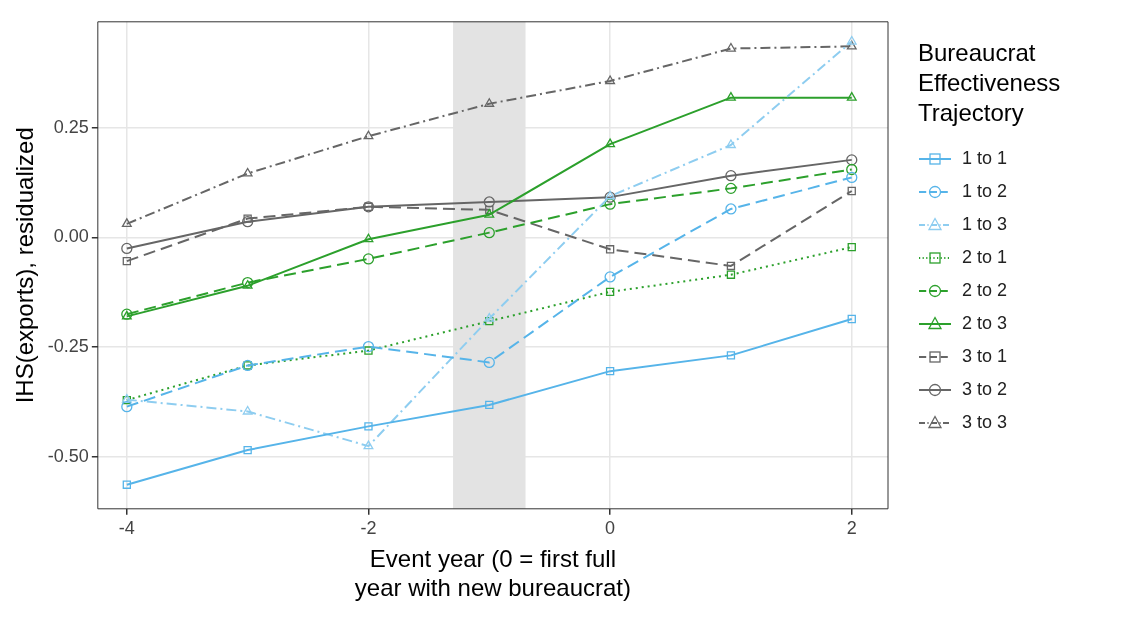 The height and width of the screenshot is (617, 1126). I want to click on legend-label: 3 to 1, so click(985, 356).